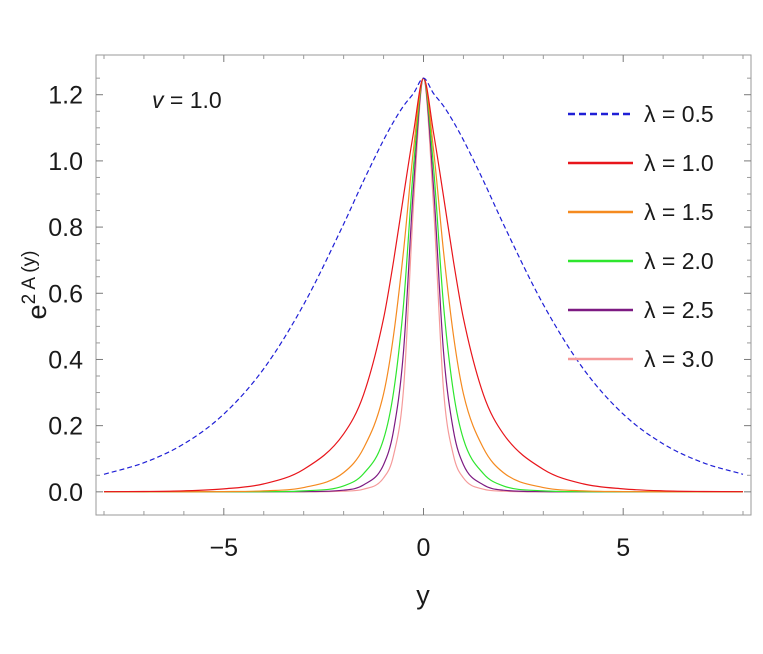 This screenshot has width=763, height=654. I want to click on x-tick-label: 5, so click(623, 548).